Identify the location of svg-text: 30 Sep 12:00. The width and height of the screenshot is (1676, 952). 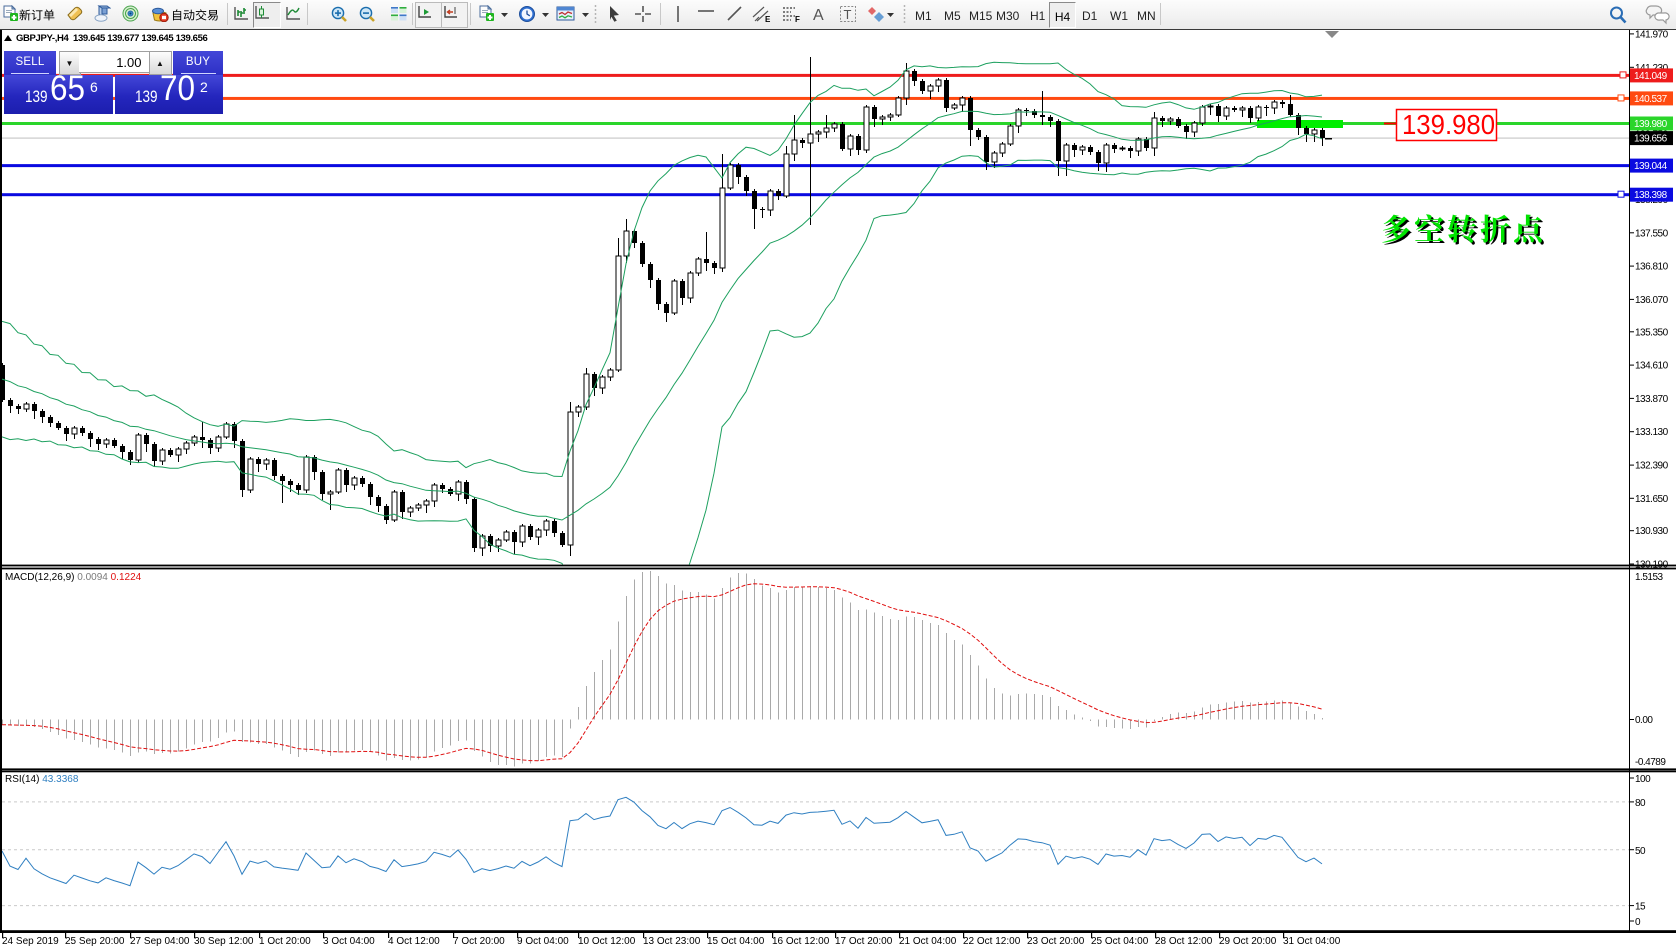
(224, 941).